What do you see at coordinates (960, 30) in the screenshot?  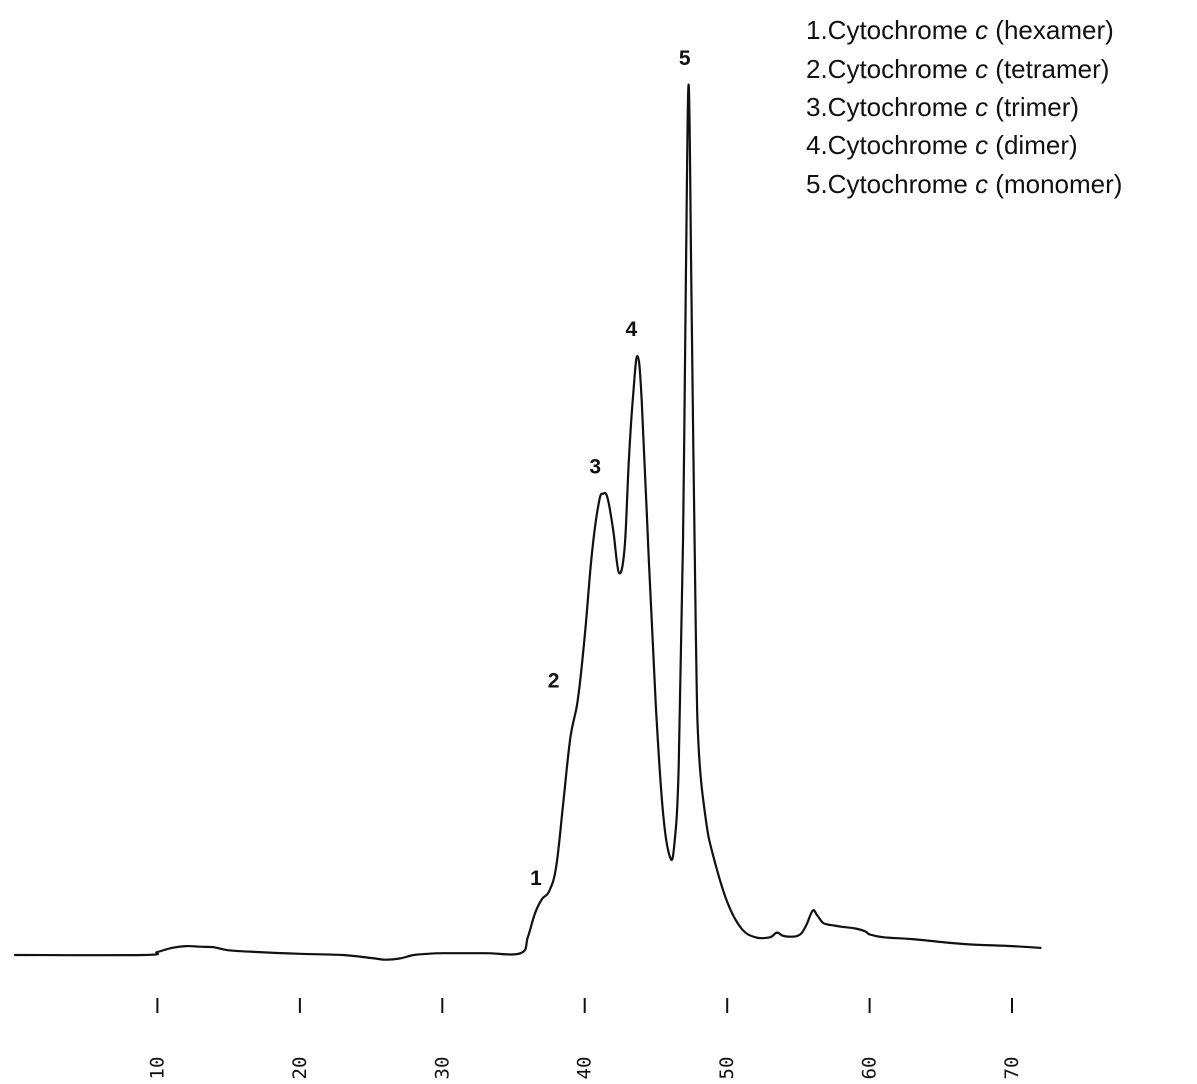 I see `legend-item-1: 1.Cytochrome c (hexamer)` at bounding box center [960, 30].